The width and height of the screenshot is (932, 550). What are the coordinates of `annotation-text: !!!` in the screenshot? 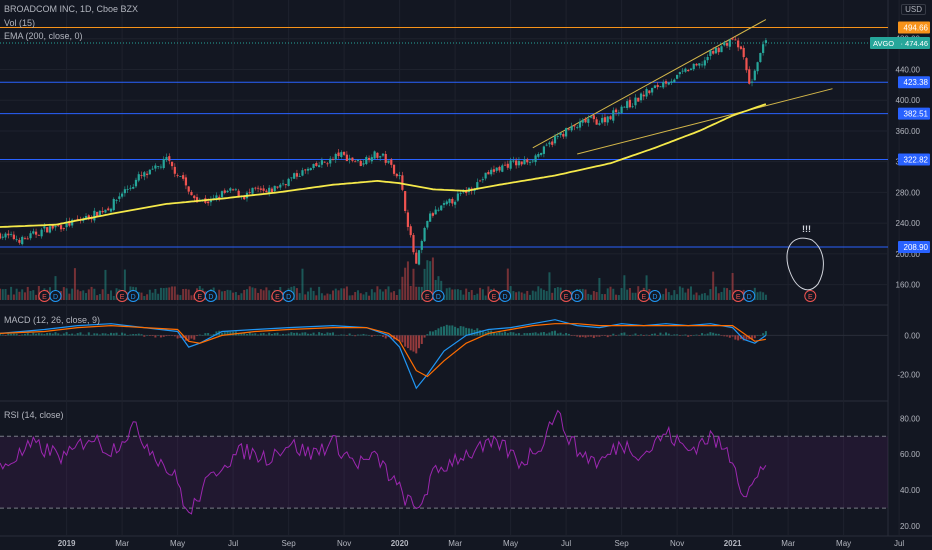 It's located at (806, 229).